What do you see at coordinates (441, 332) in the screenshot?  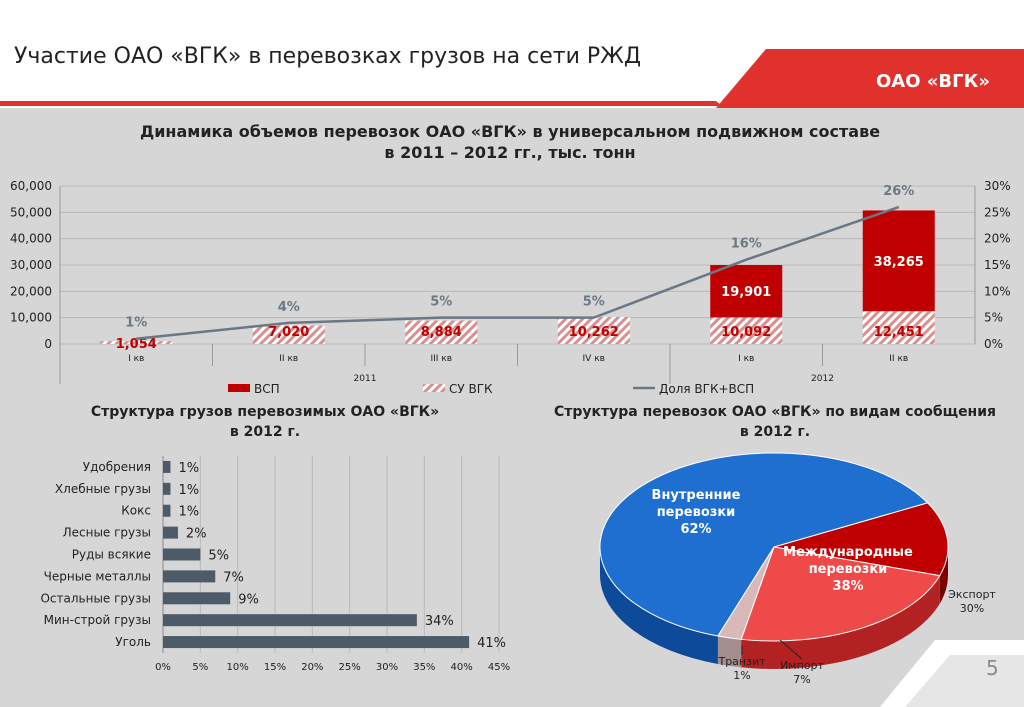 I see `bar-su-vgk-label: 8,884` at bounding box center [441, 332].